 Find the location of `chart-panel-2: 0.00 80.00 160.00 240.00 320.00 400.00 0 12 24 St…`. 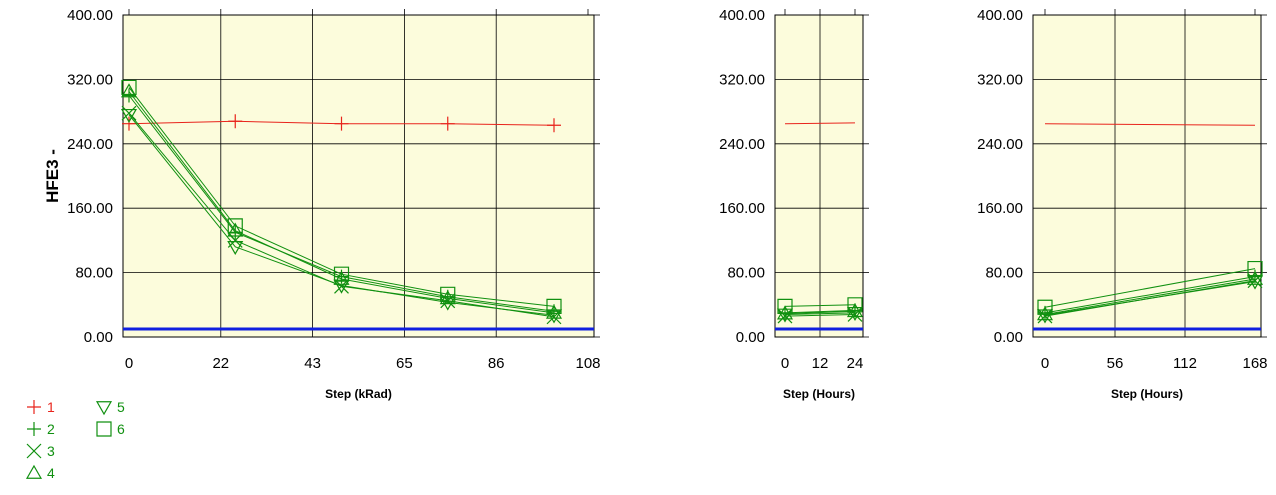

chart-panel-2: 0.00 80.00 160.00 240.00 320.00 400.00 0 12 24 St… is located at coordinates (794, 204).